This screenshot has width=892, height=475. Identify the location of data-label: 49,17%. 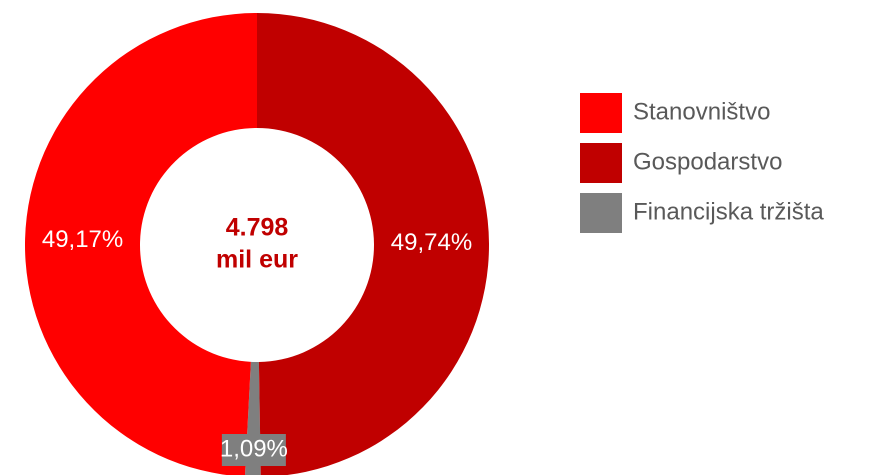
(82, 239).